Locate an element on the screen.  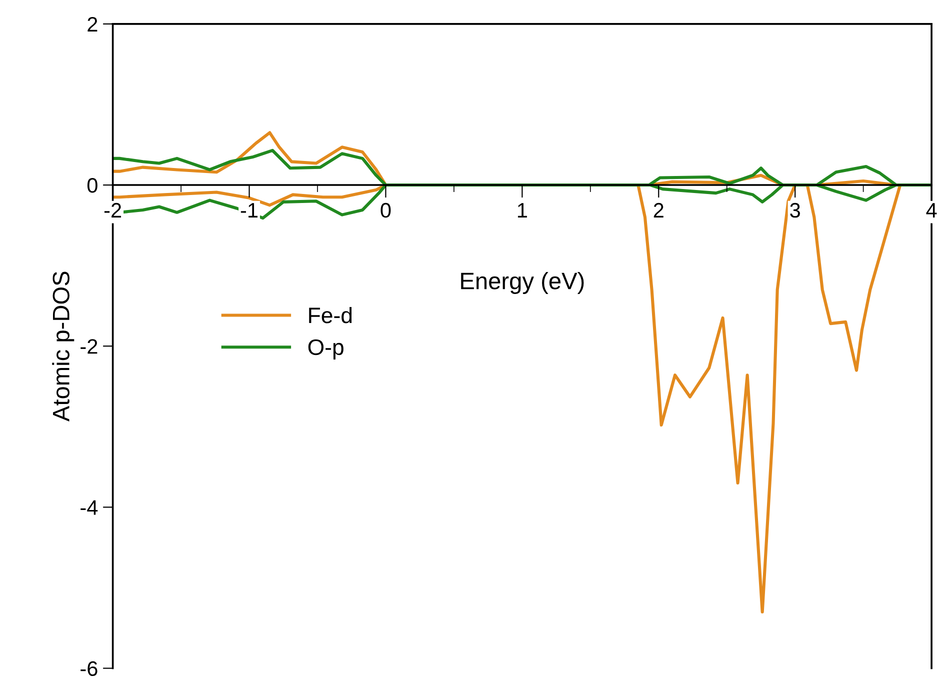
legend-label: Fe-d is located at coordinates (330, 315).